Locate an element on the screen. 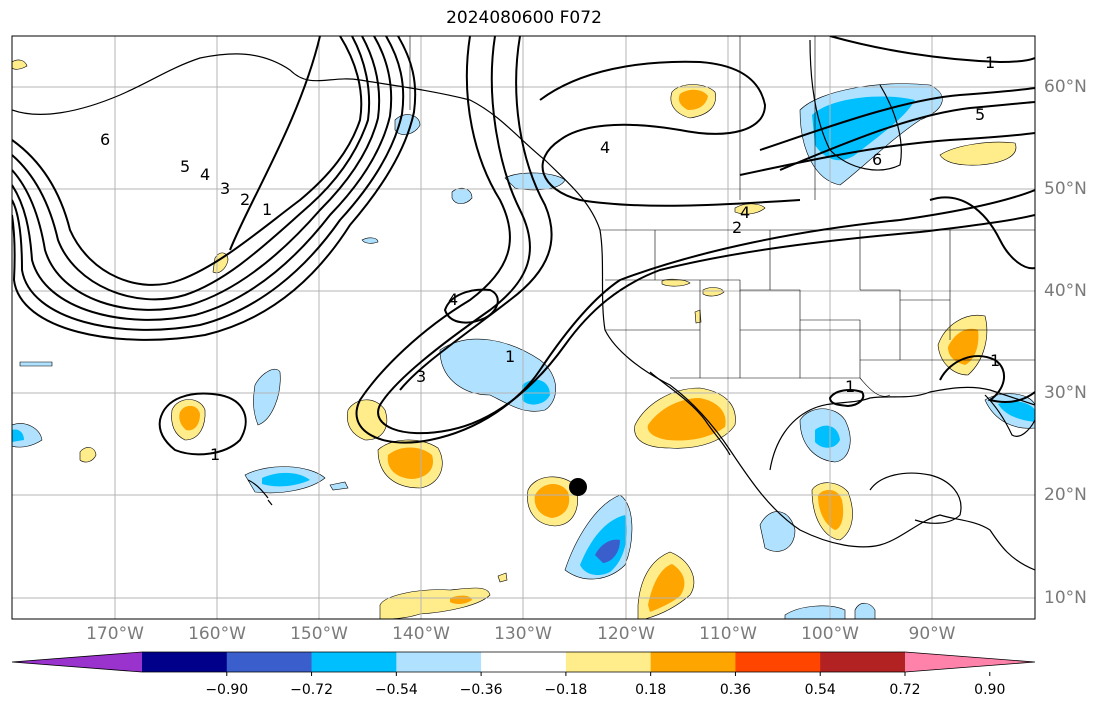  neg-anomaly-mid-pacific is located at coordinates (267, 397).